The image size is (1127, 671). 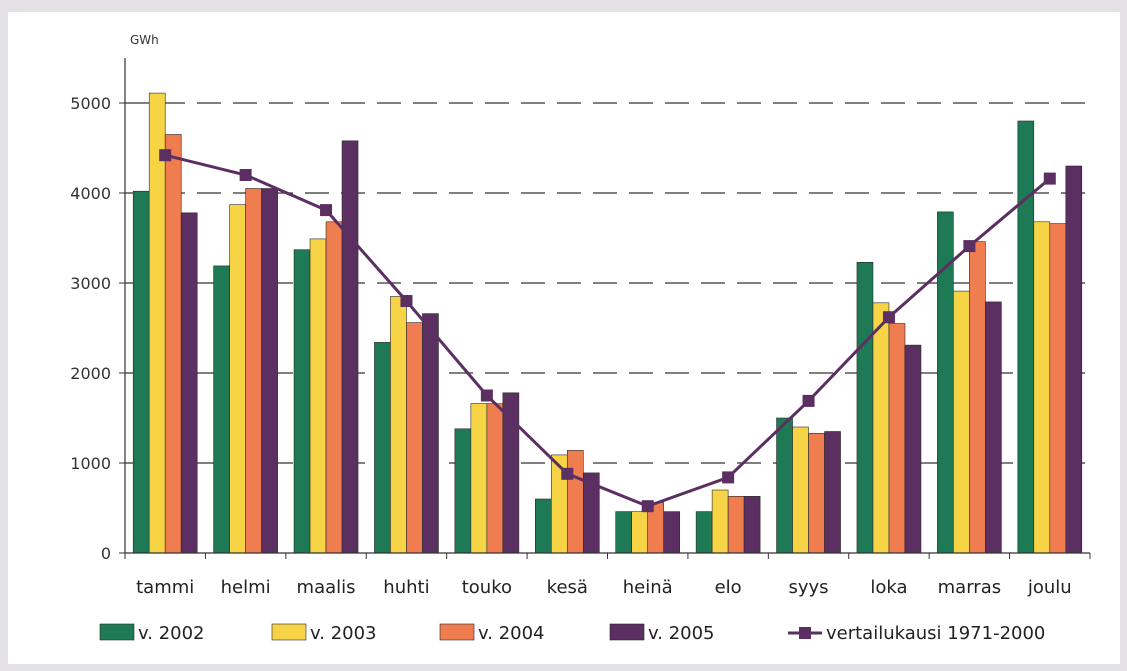 I want to click on x-category-label: kesä, so click(x=567, y=587).